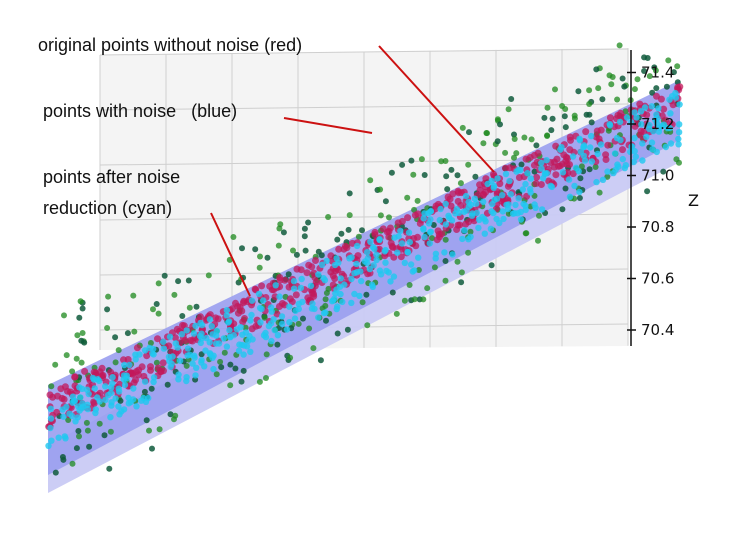 The image size is (730, 548). What do you see at coordinates (657, 330) in the screenshot?
I see `z-tick-label: 70.4` at bounding box center [657, 330].